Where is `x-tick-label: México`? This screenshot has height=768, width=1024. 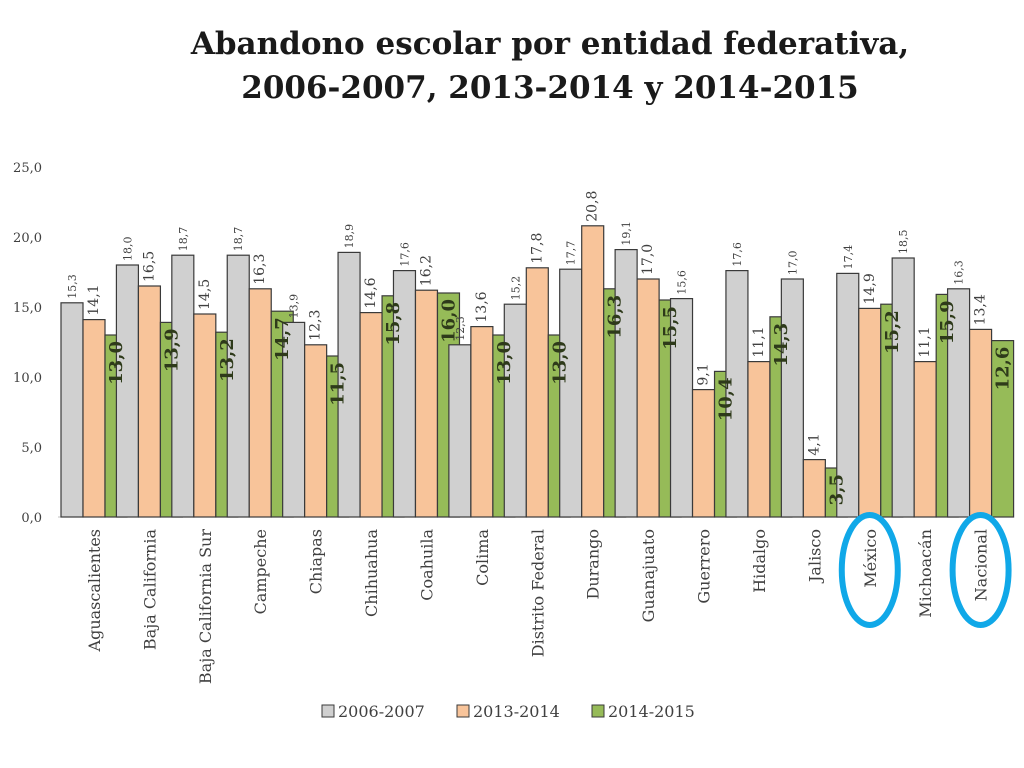 x-tick-label: México is located at coordinates (870, 558).